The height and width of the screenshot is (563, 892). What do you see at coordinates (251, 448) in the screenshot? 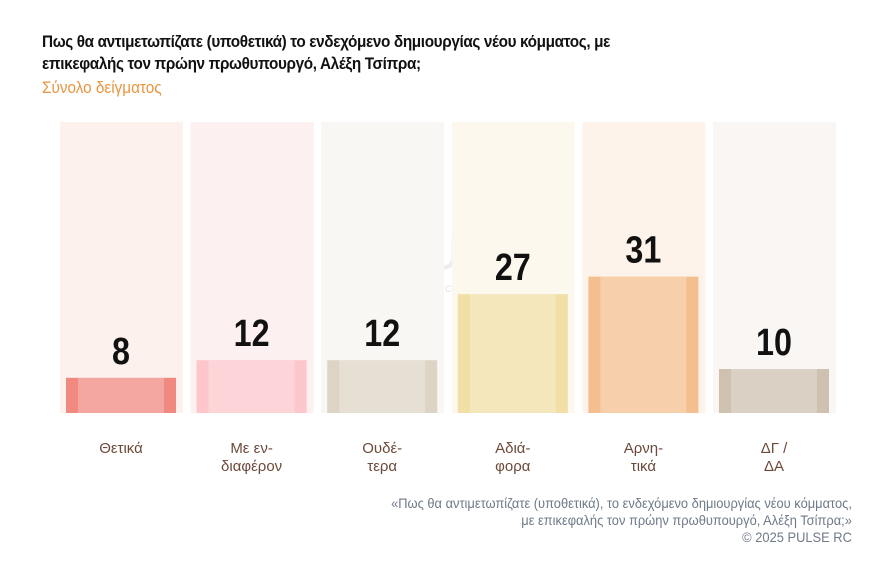
I see `category-label: Με εν-` at bounding box center [251, 448].